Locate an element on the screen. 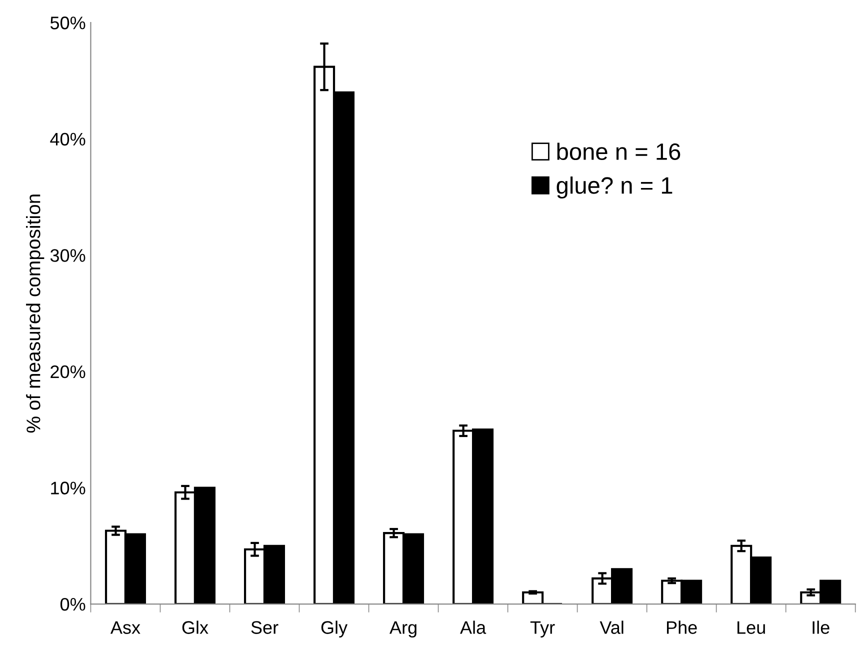 The image size is (864, 646). legend-label: bone n = 16 is located at coordinates (618, 151).